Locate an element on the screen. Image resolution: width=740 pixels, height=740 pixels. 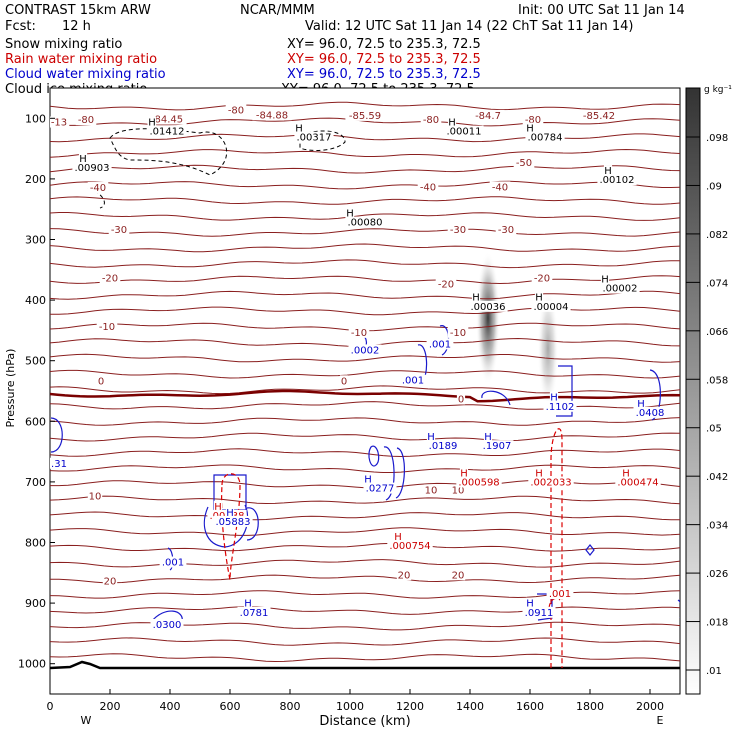
snow-label: .00317 is located at coordinates (314, 138).